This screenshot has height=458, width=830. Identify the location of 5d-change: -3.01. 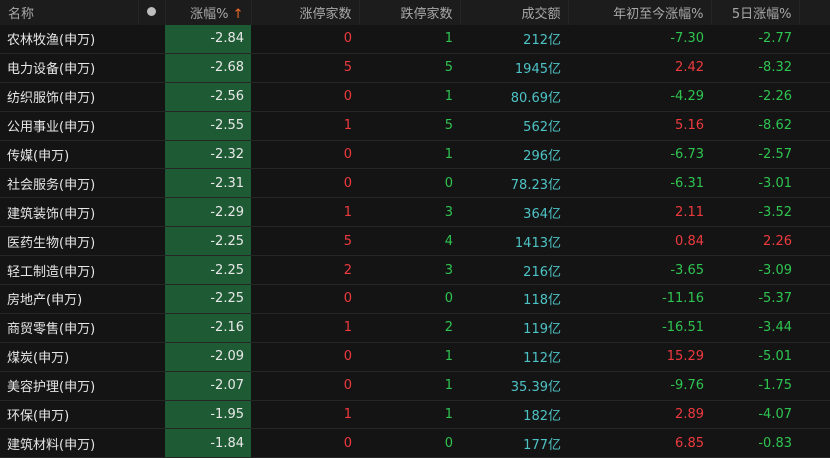
(755, 183).